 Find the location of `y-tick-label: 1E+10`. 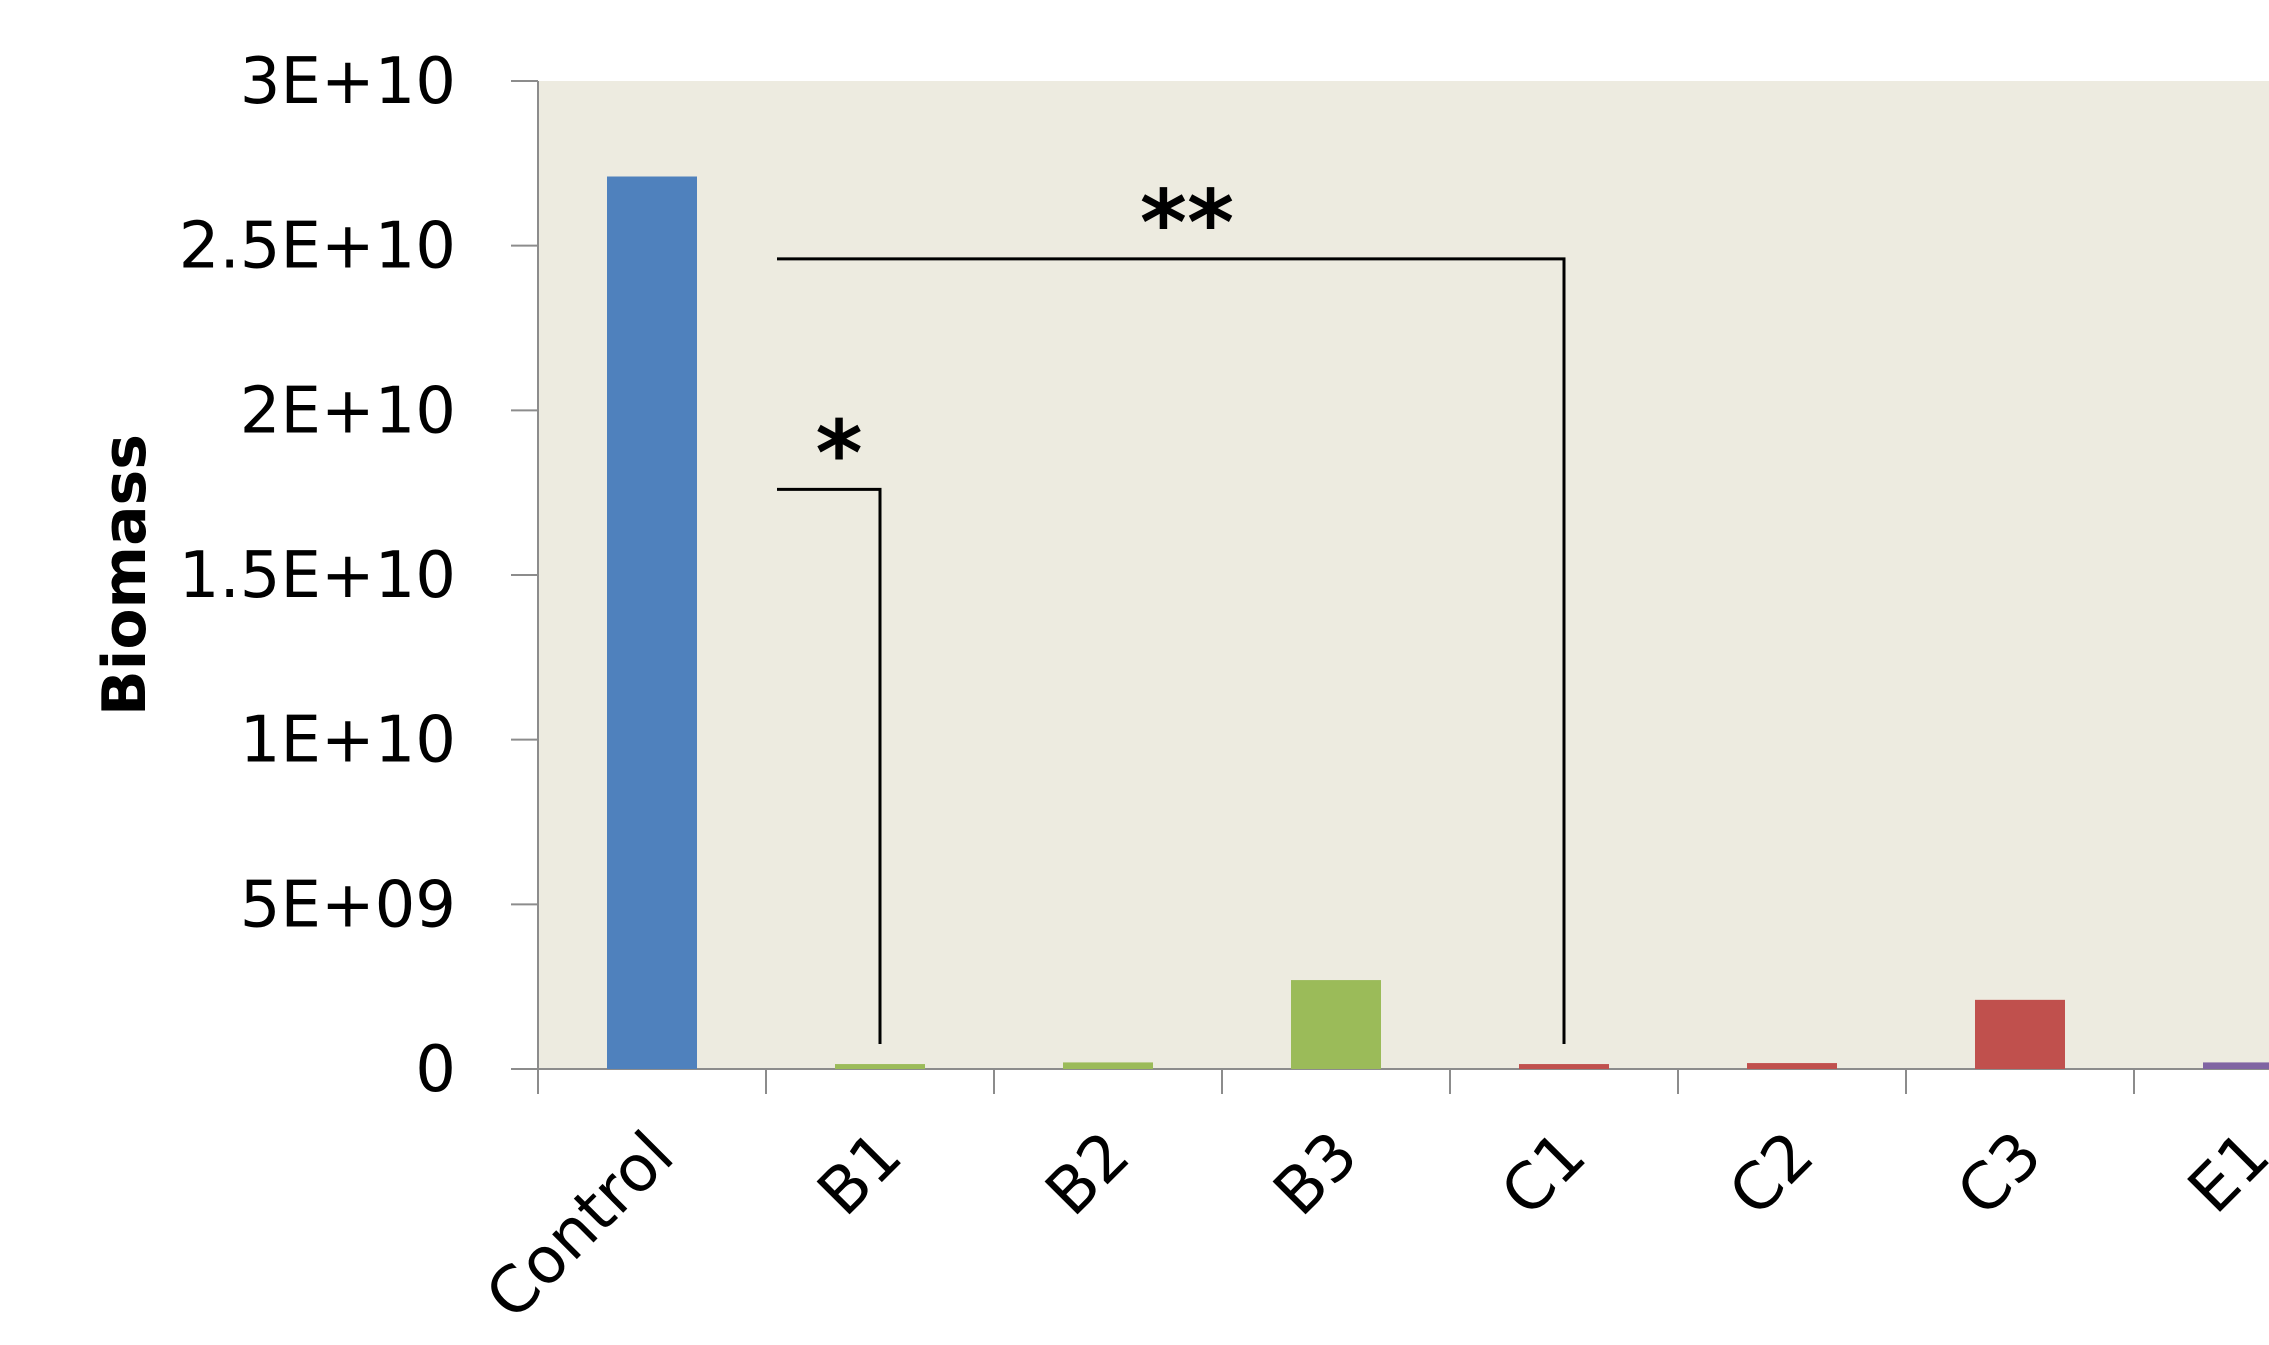

y-tick-label: 1E+10 is located at coordinates (348, 741).